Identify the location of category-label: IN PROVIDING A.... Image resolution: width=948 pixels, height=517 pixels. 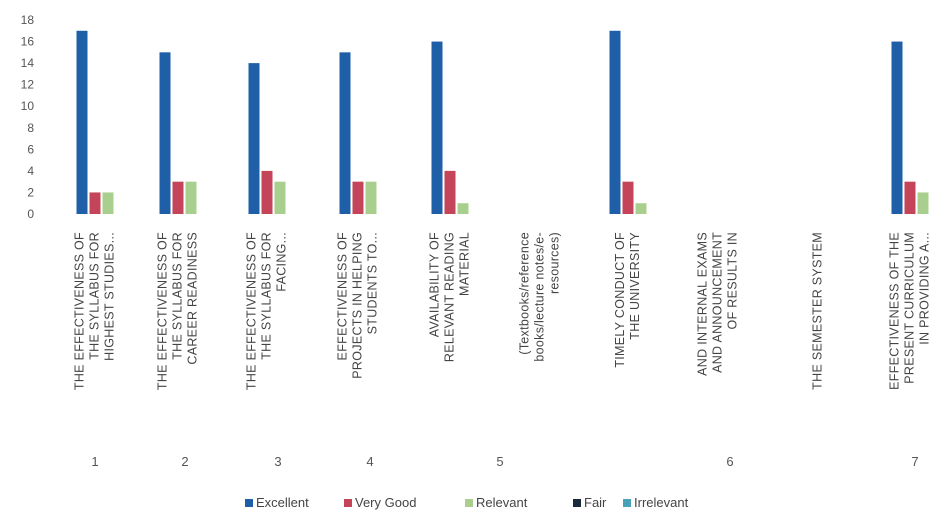
(924, 288).